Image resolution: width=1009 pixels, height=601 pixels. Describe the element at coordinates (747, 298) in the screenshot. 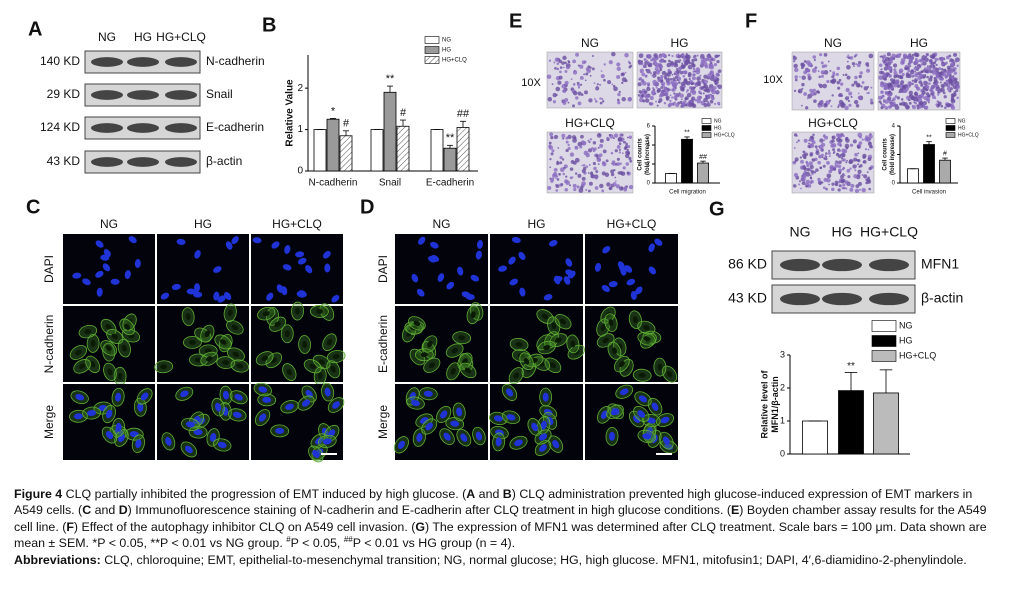

I see `molecular-weight: 43 KD` at that location.